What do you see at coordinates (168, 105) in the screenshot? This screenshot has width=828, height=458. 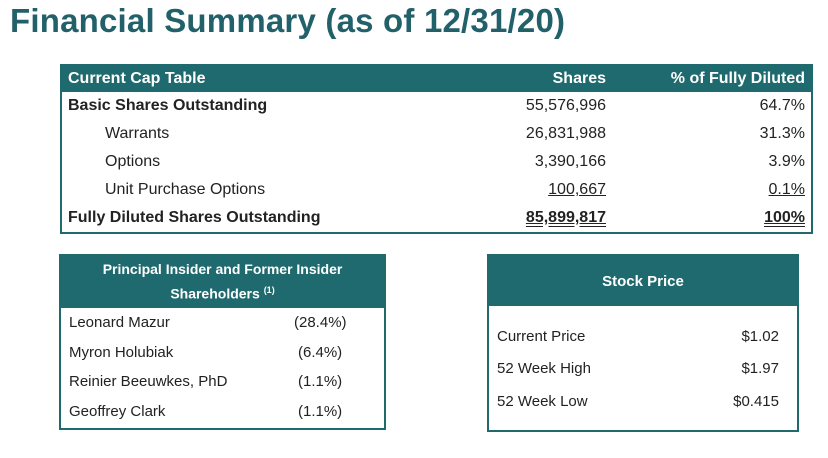 I see `row-label: Basic Shares Outstanding` at bounding box center [168, 105].